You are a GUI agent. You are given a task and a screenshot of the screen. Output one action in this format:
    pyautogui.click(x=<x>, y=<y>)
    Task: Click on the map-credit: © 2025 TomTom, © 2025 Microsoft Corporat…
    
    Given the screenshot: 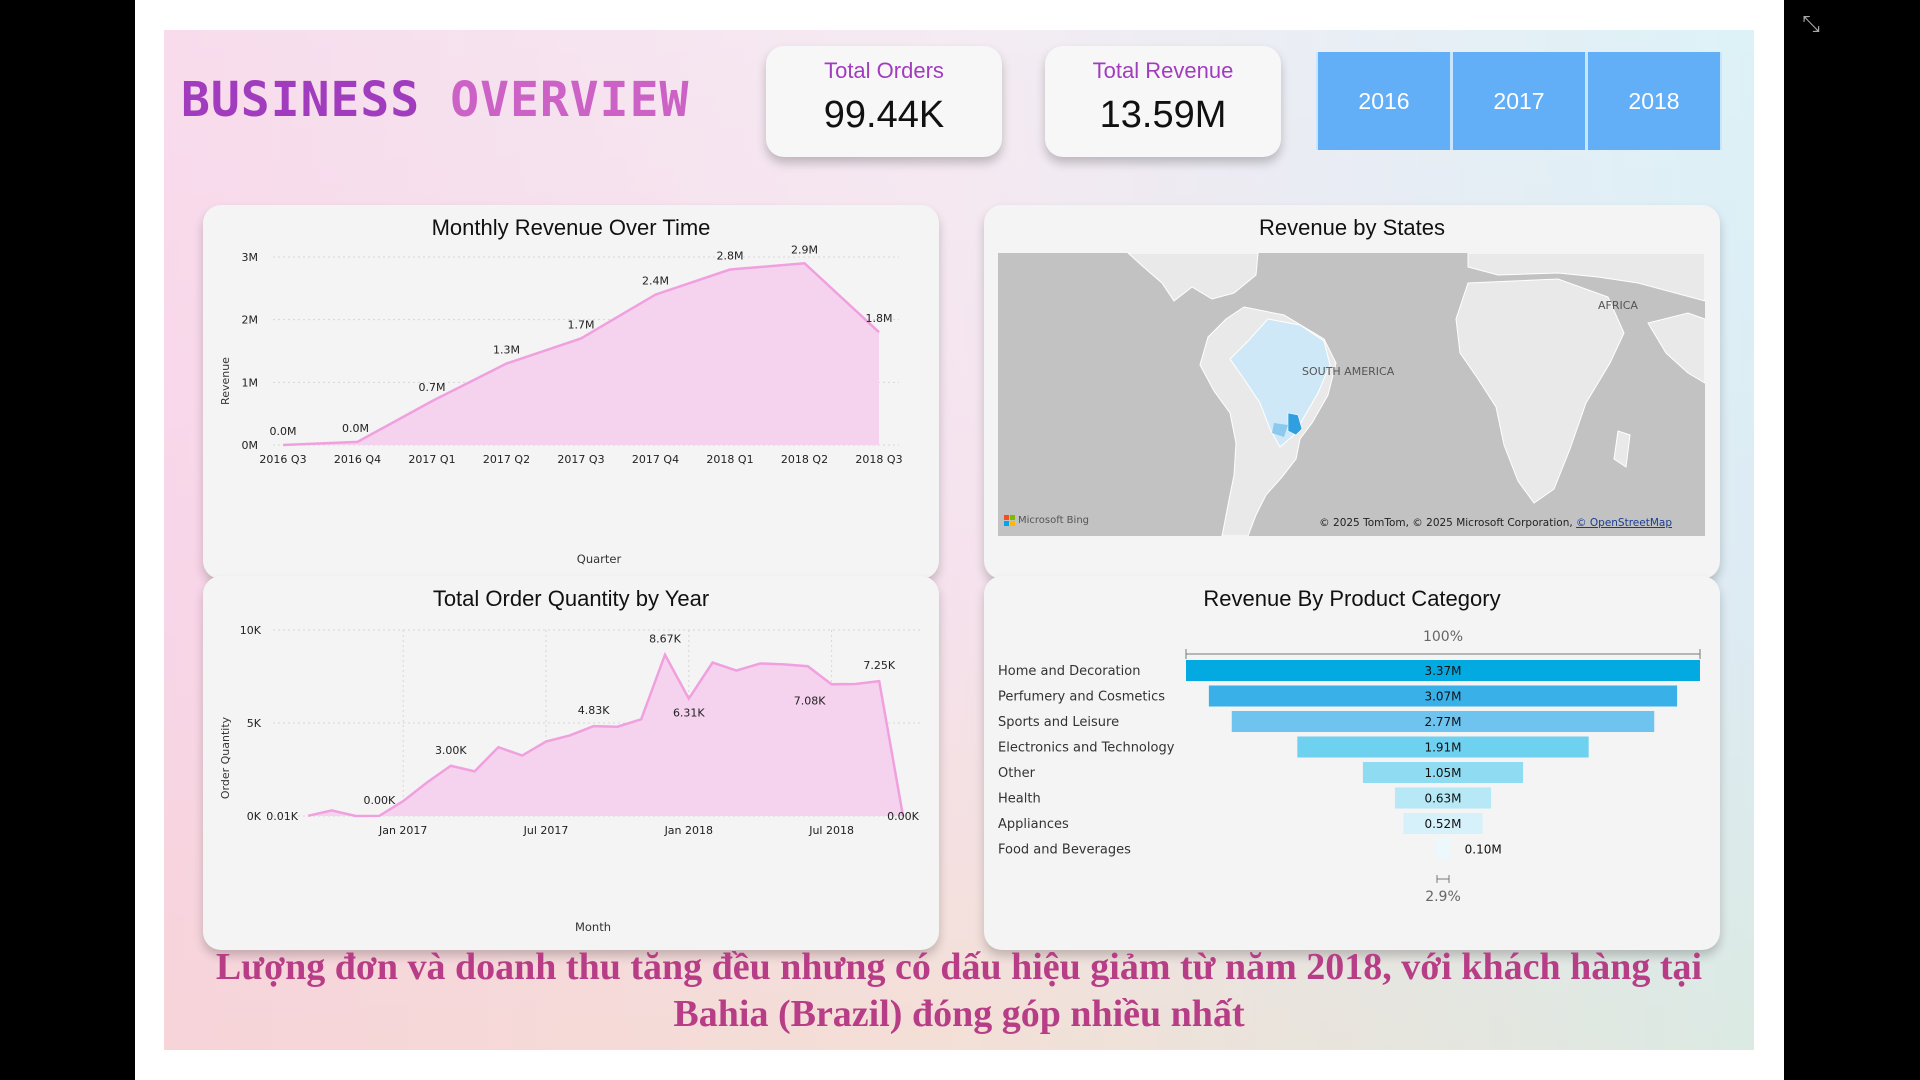 What is the action you would take?
    pyautogui.click(x=1495, y=523)
    